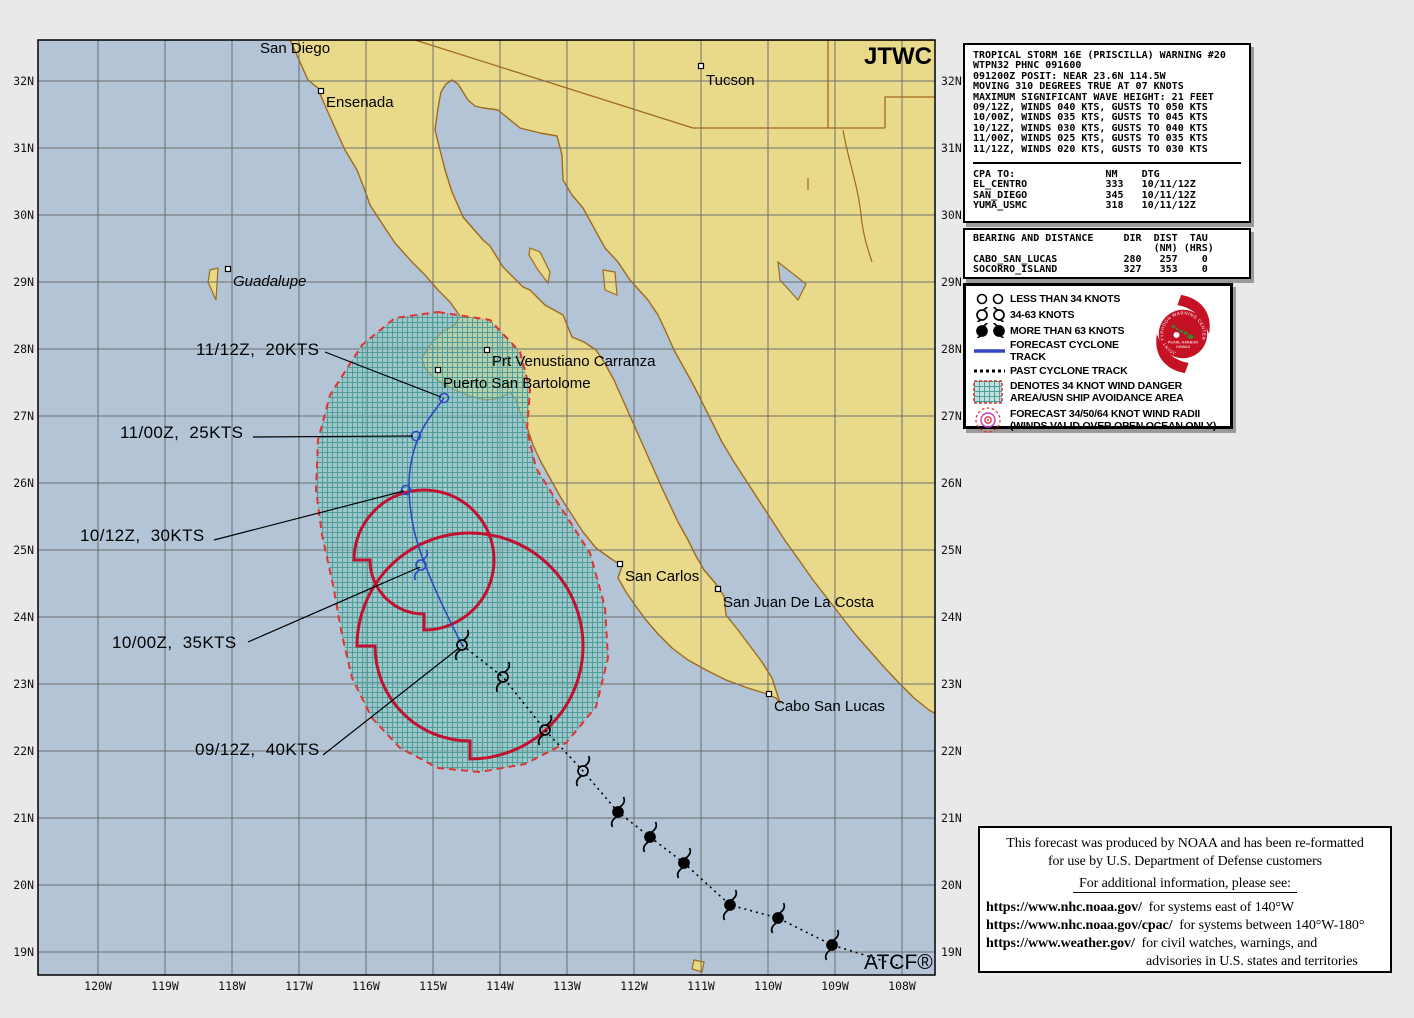 The width and height of the screenshot is (1414, 1018). I want to click on lat-tick-label-left: 32N, so click(23, 81).